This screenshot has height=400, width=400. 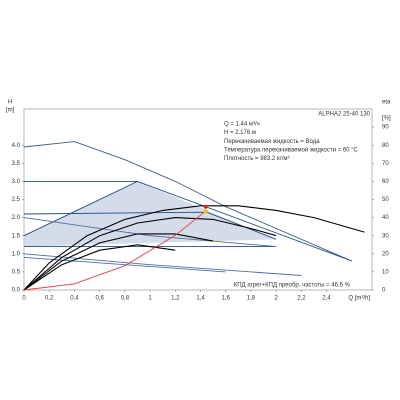 What do you see at coordinates (16, 236) in the screenshot?
I see `y-tick-label: 1.5` at bounding box center [16, 236].